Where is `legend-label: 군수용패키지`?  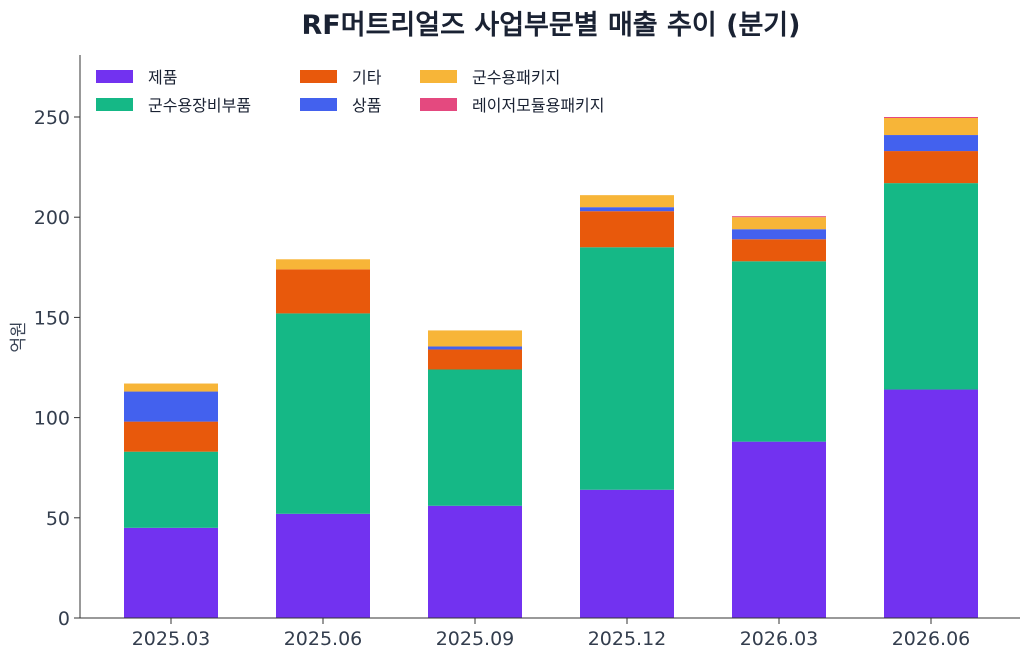
legend-label: 군수용패키지 is located at coordinates (516, 77).